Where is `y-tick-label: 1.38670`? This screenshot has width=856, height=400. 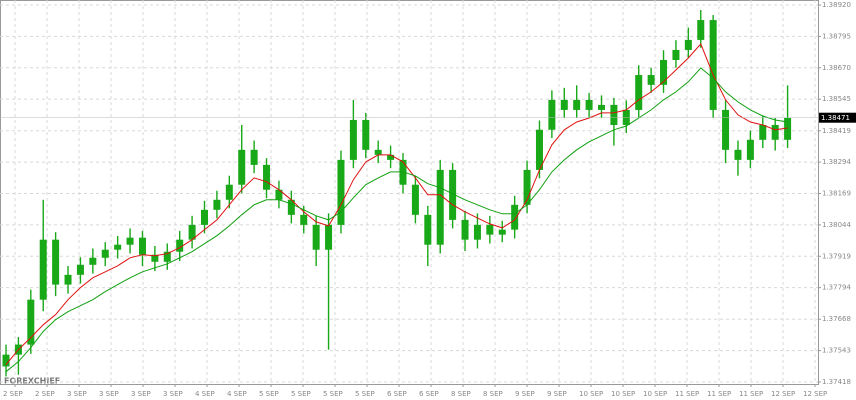
y-tick-label: 1.38670 is located at coordinates (836, 68).